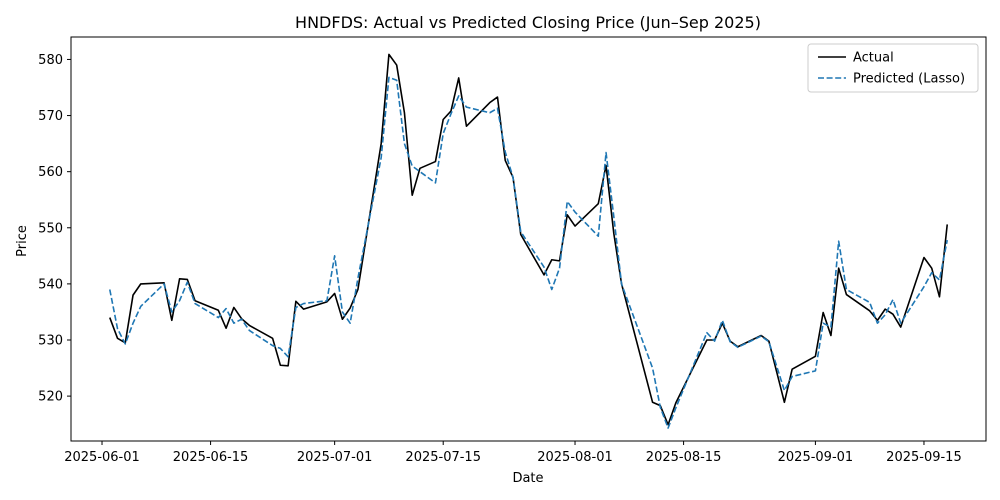  I want to click on x-tick-label: 2025-08-01, so click(575, 457).